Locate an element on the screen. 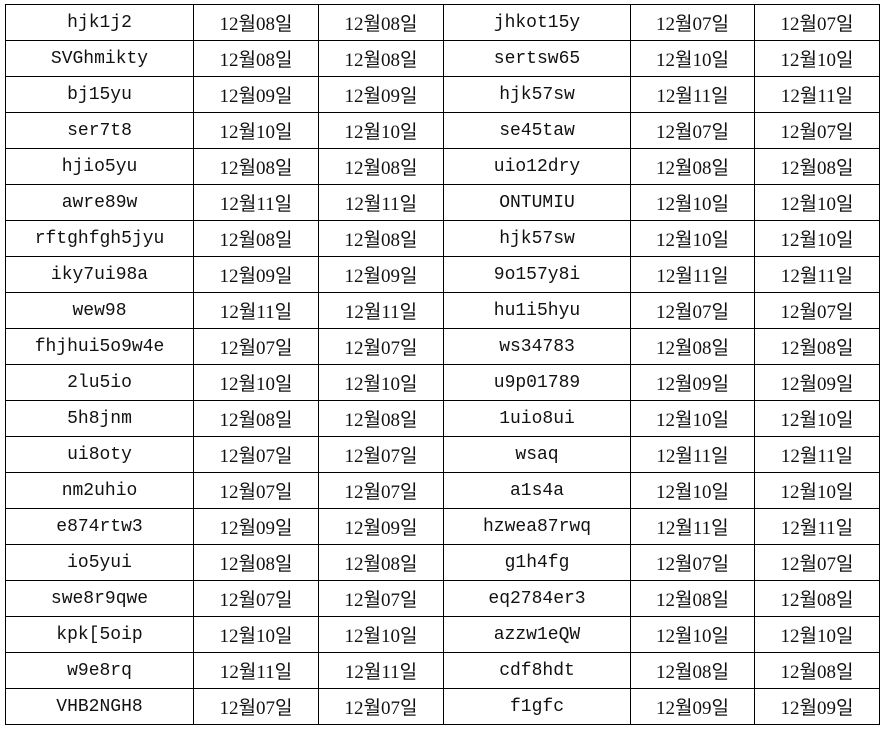 This screenshot has width=884, height=729. id-cell: u9p01789 is located at coordinates (537, 382).